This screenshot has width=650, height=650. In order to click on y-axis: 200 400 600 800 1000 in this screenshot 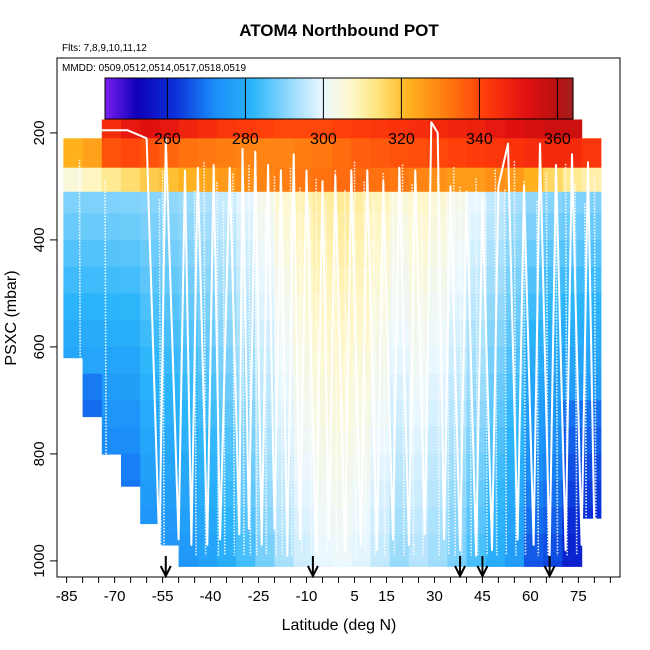, I will do `click(44, 349)`.